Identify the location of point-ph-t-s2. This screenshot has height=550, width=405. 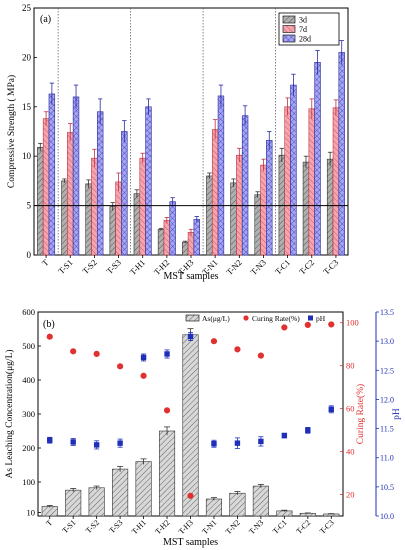
(96, 445).